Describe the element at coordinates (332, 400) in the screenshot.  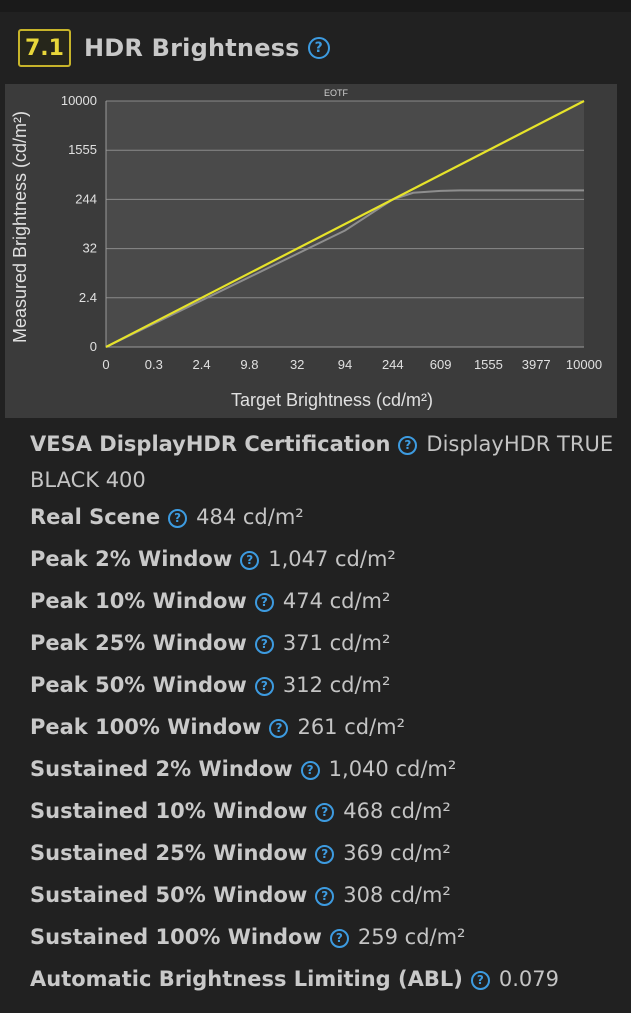
I see `x-axis-label: Target Brightness (cd/m²)` at that location.